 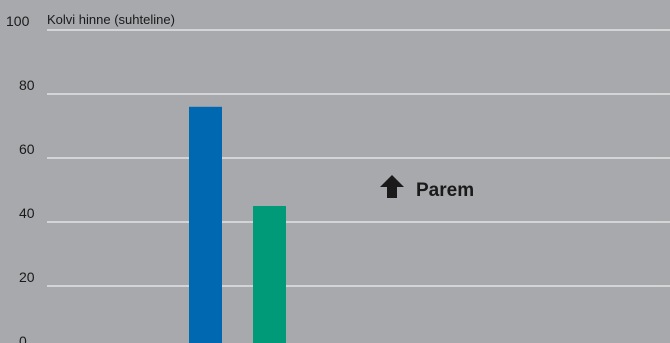 I want to click on y-tick-label: 40, so click(x=27, y=213).